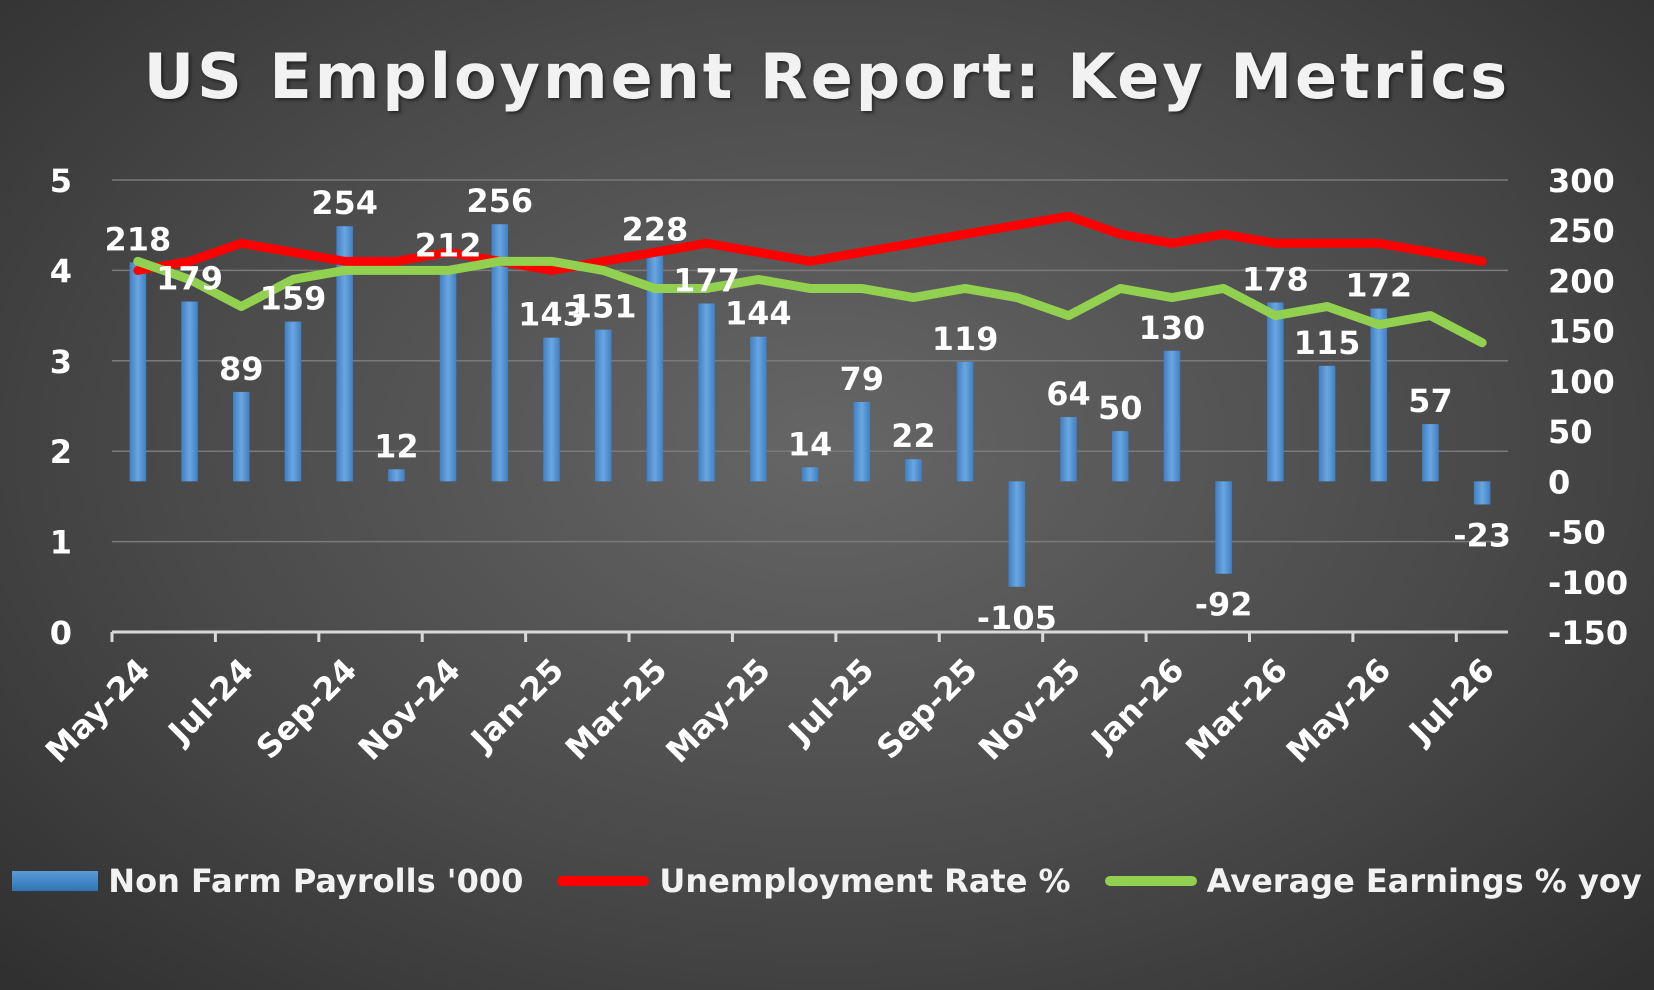 The height and width of the screenshot is (990, 1654). I want to click on payroll-data-label: 177, so click(706, 281).